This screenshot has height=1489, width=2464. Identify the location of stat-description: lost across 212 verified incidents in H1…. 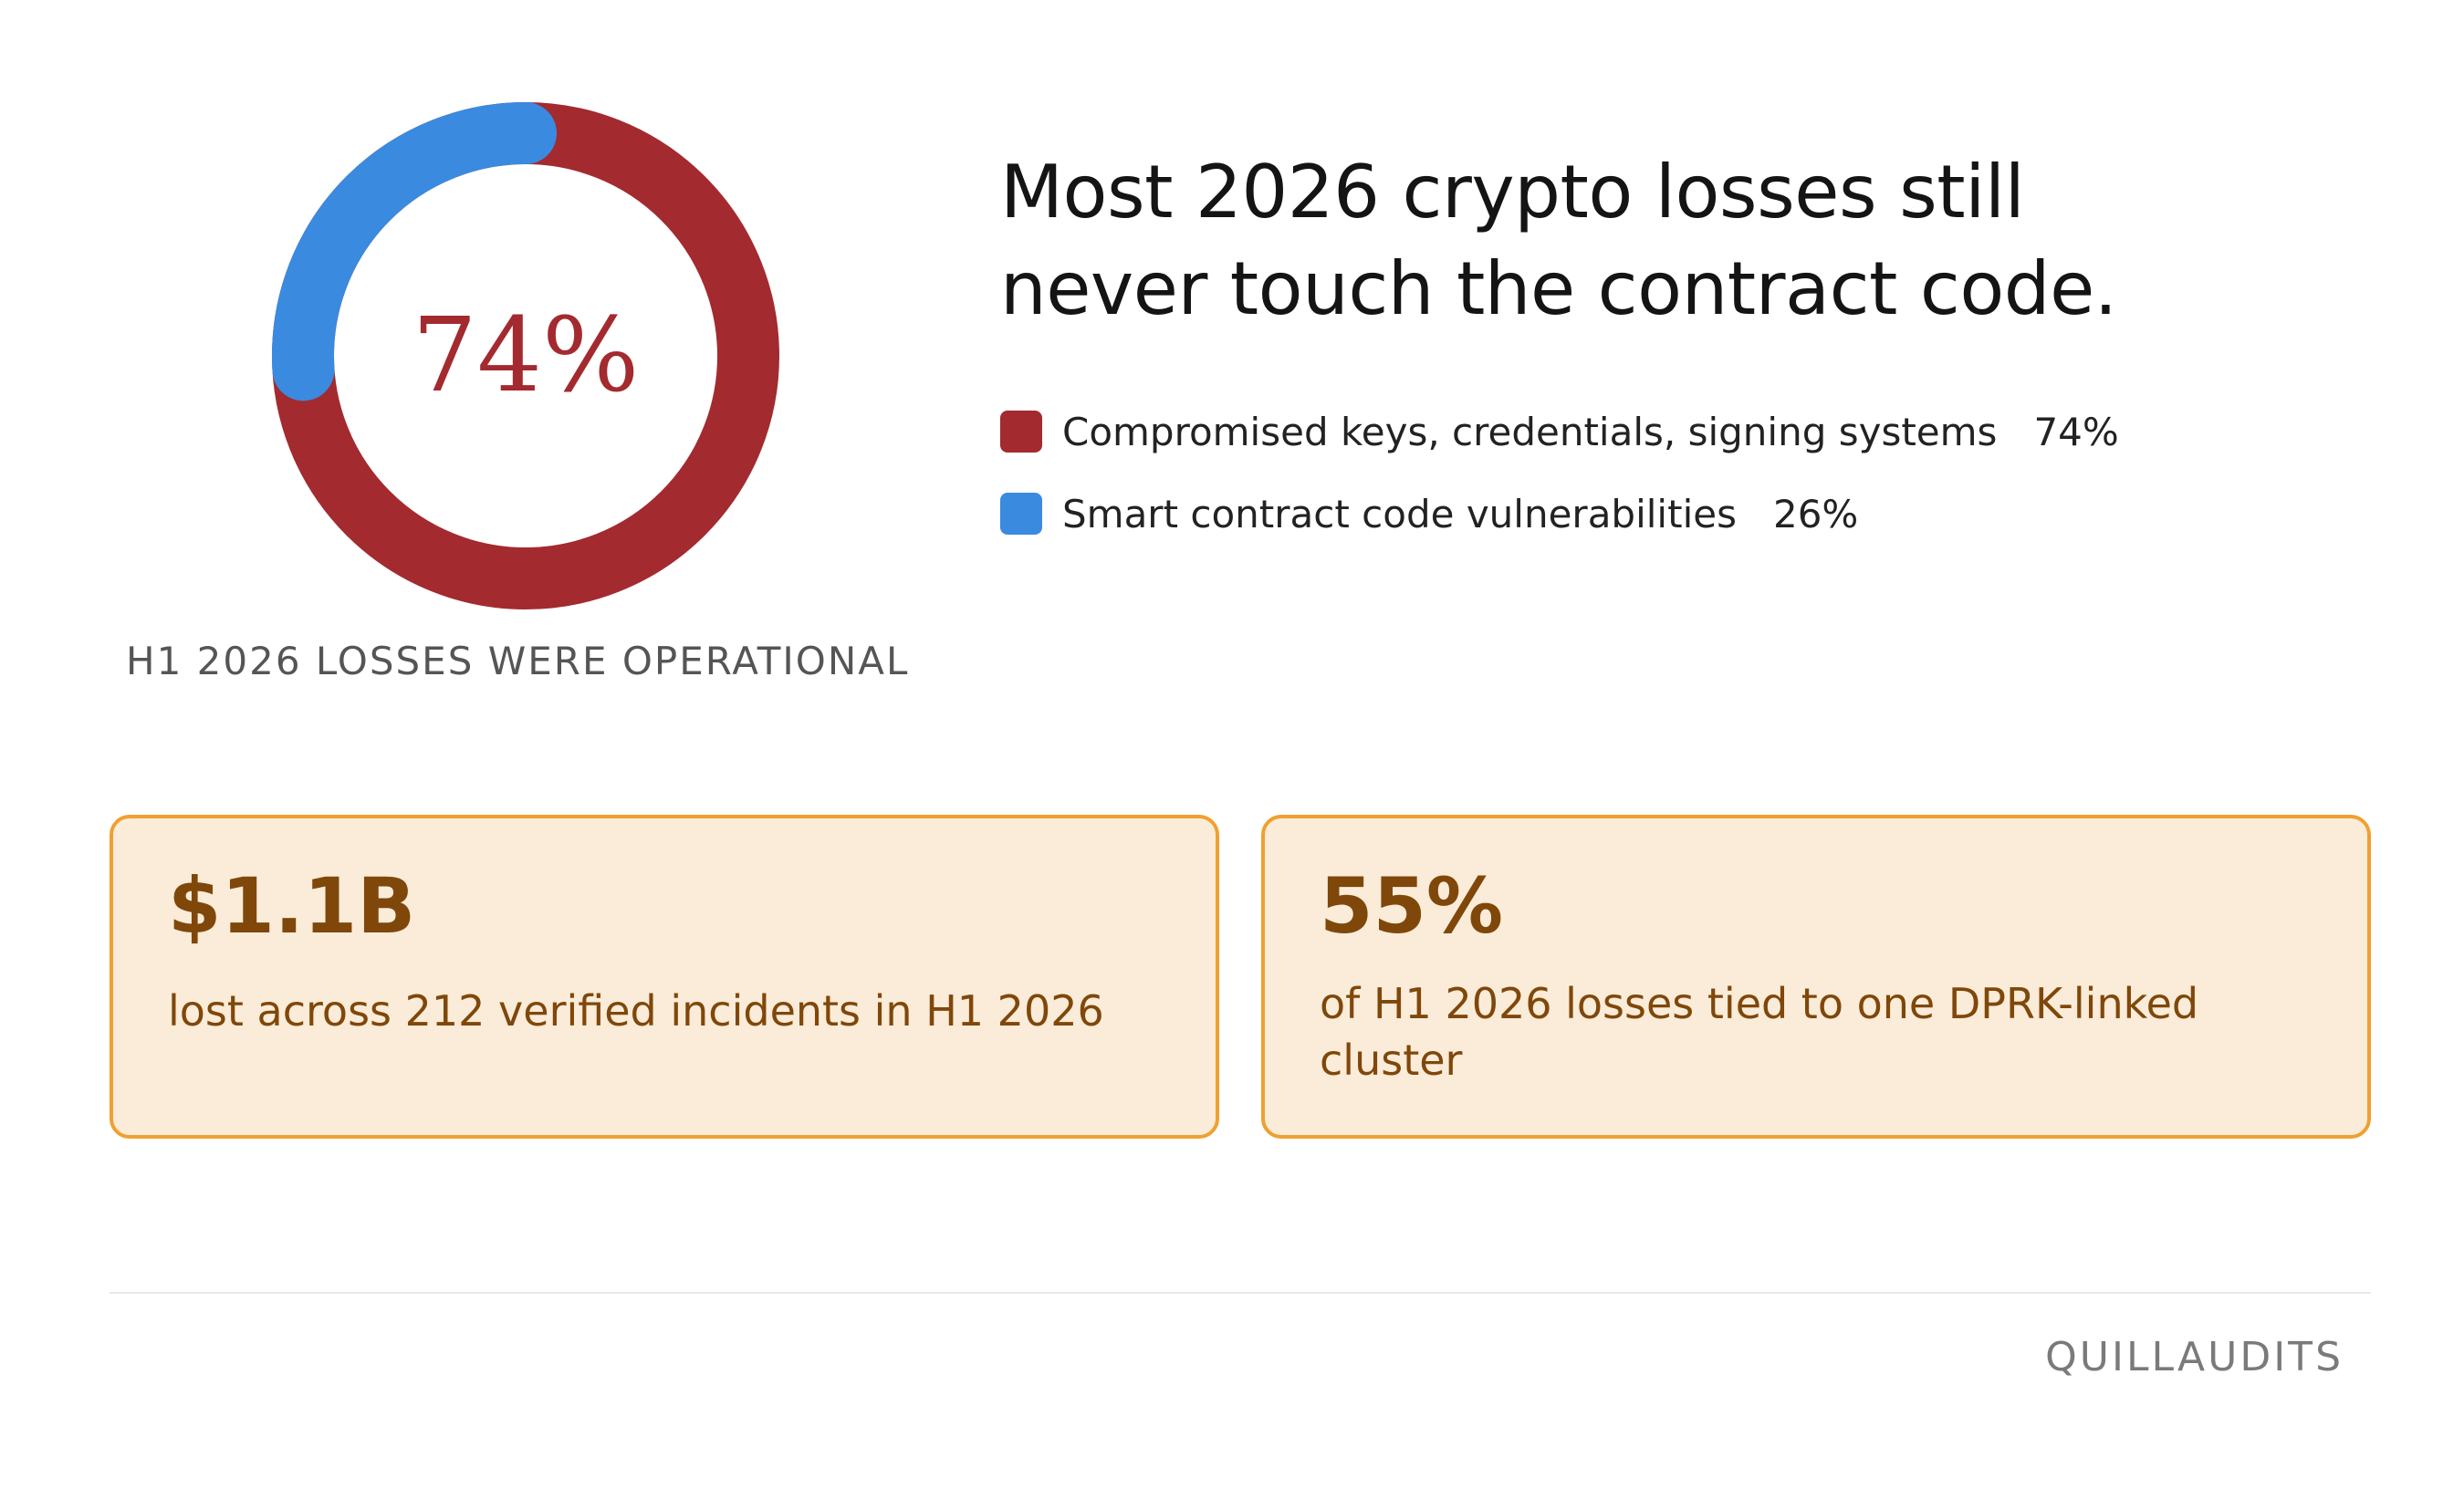
(636, 1011).